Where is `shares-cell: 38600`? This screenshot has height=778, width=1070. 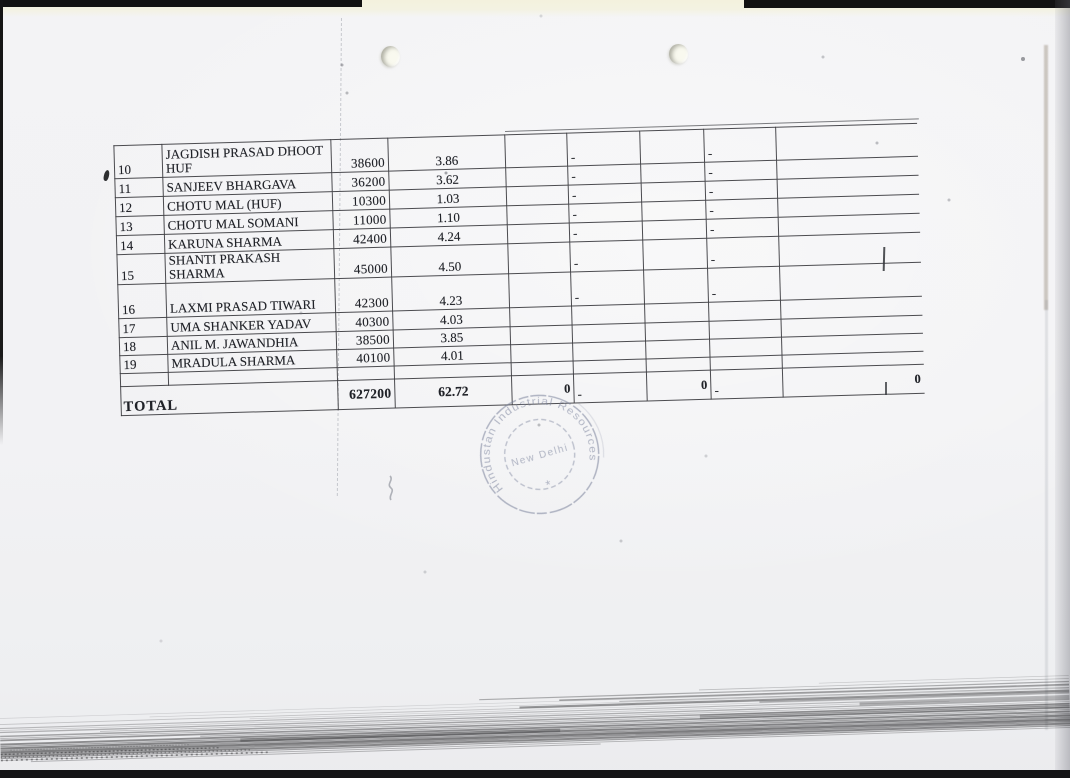
shares-cell: 38600 is located at coordinates (359, 155).